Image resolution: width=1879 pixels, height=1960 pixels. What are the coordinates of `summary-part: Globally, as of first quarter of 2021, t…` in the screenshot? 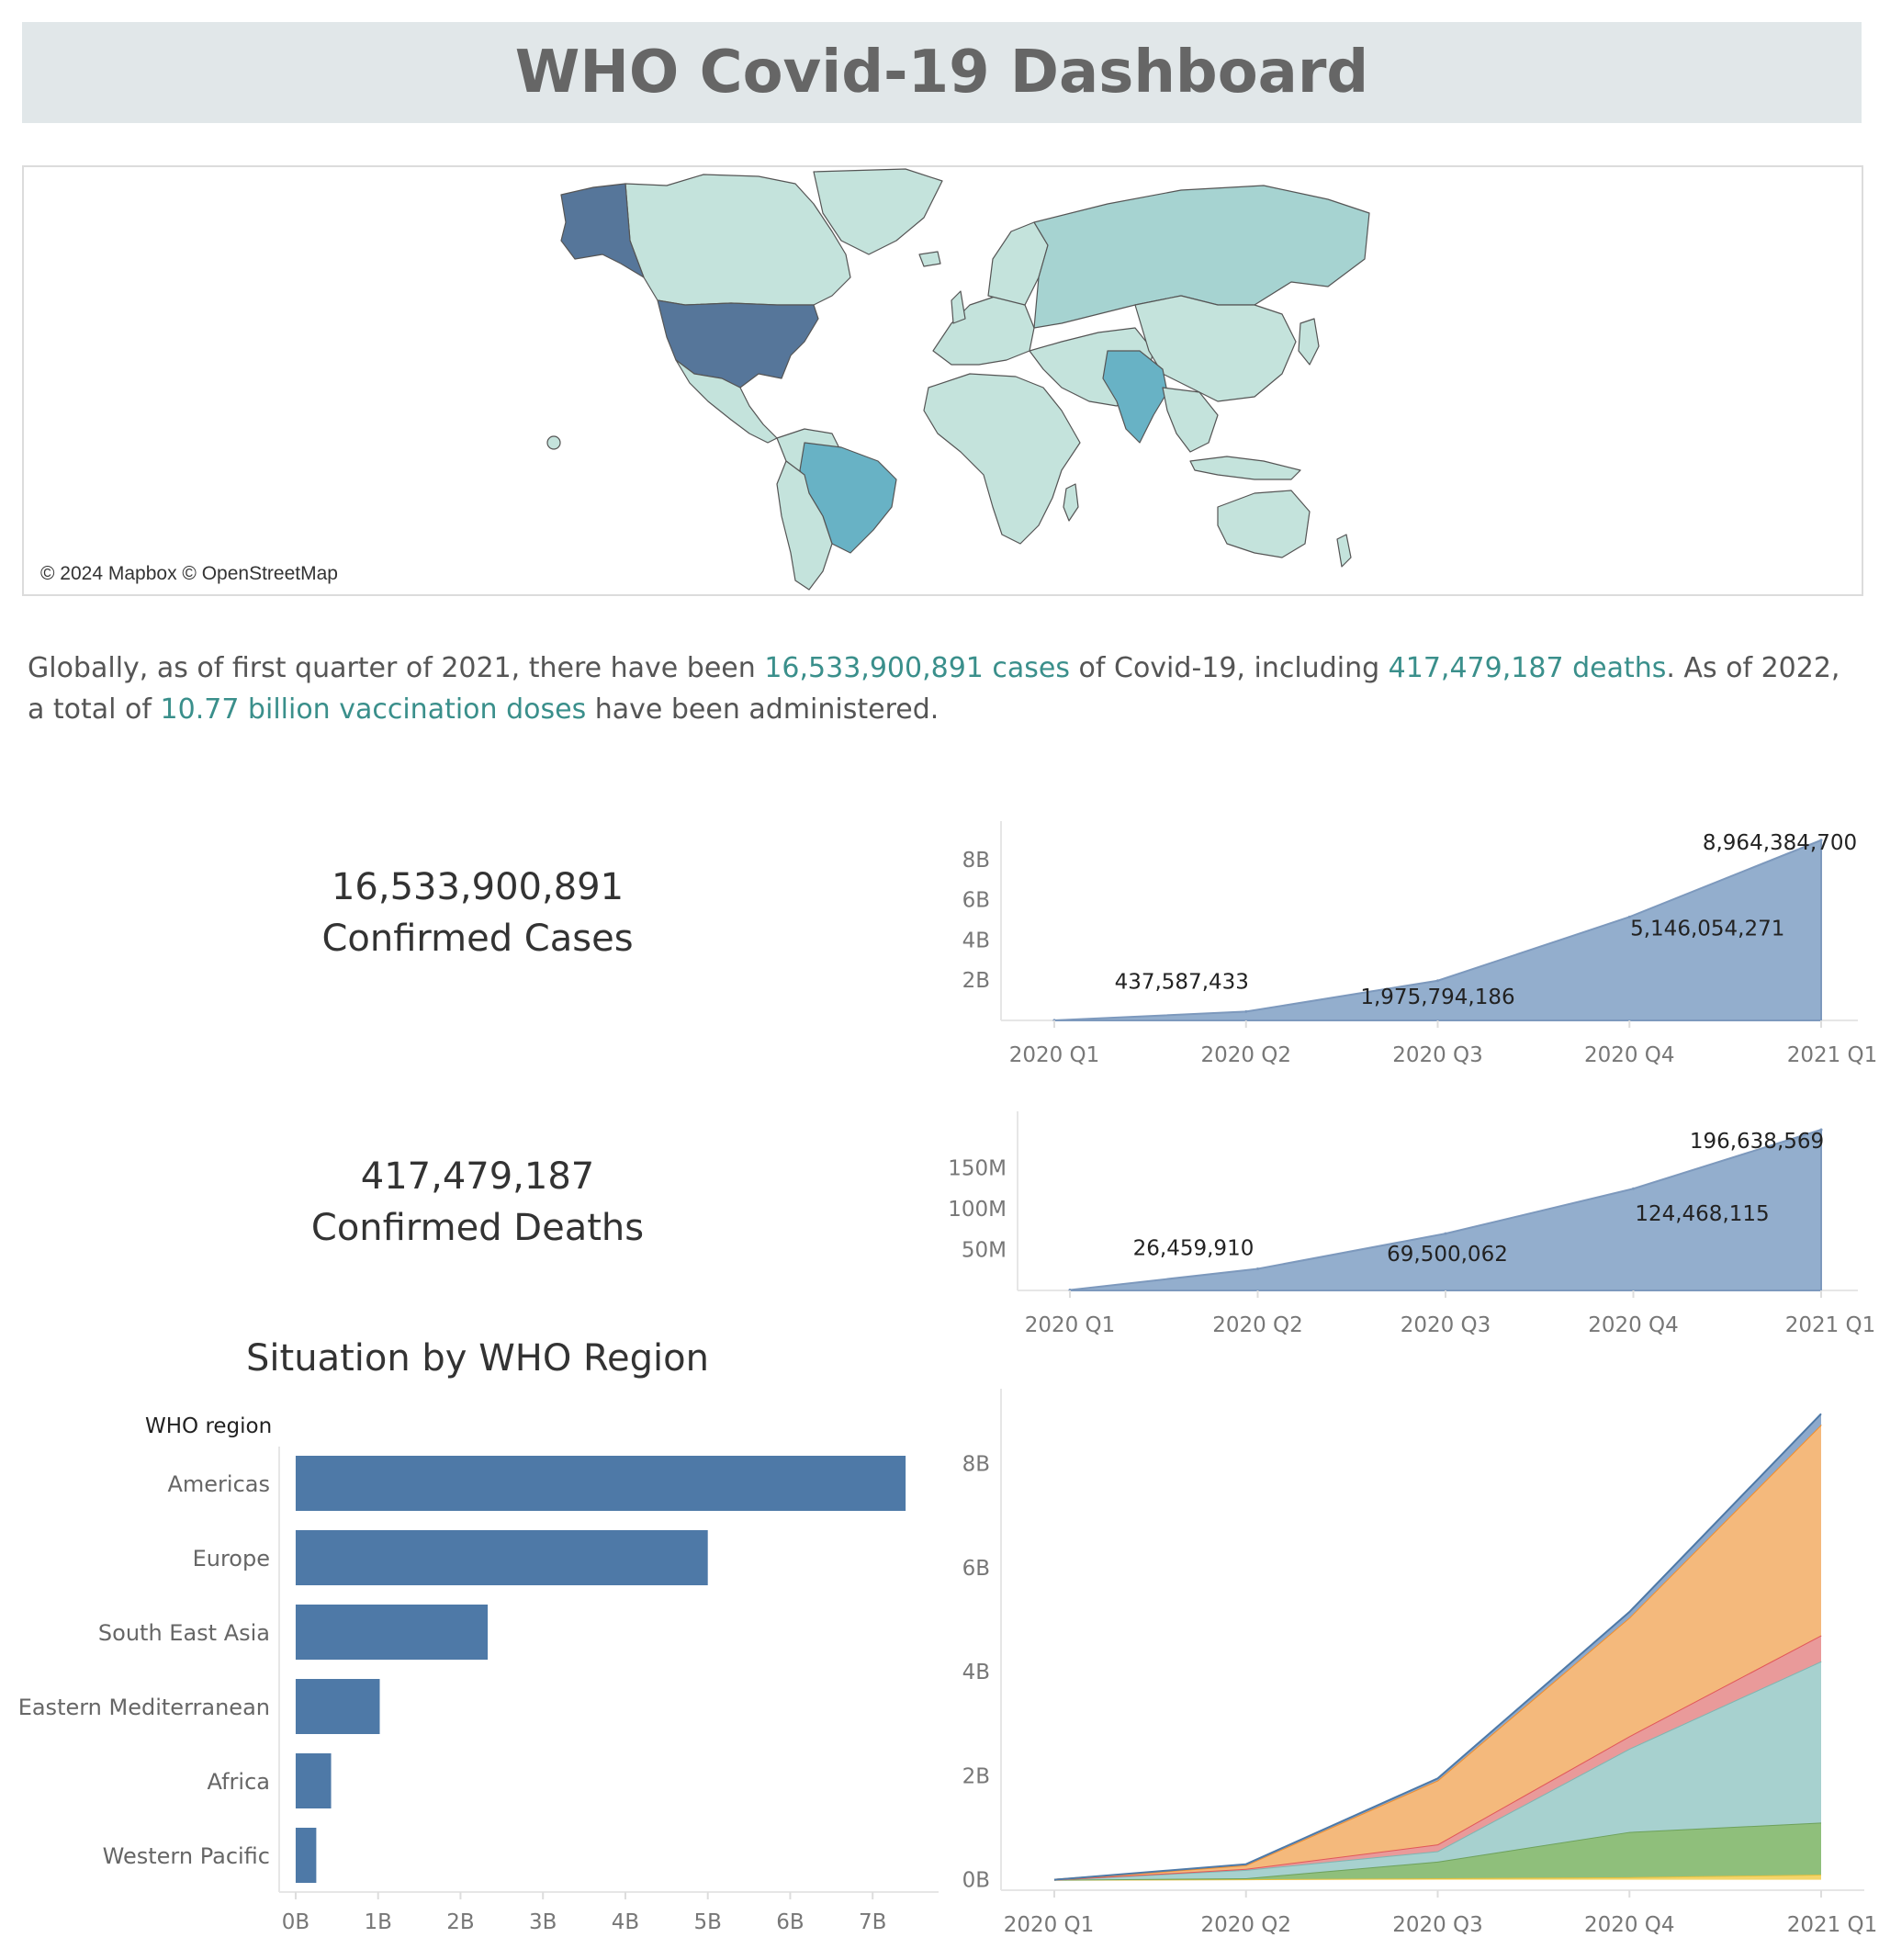 It's located at (396, 668).